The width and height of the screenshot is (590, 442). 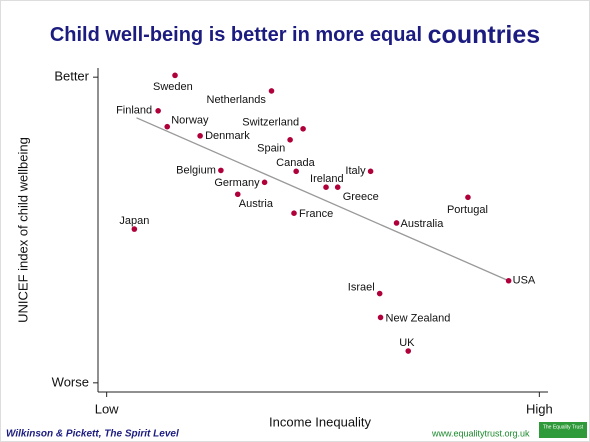 I want to click on point-label: Ireland, so click(x=327, y=179).